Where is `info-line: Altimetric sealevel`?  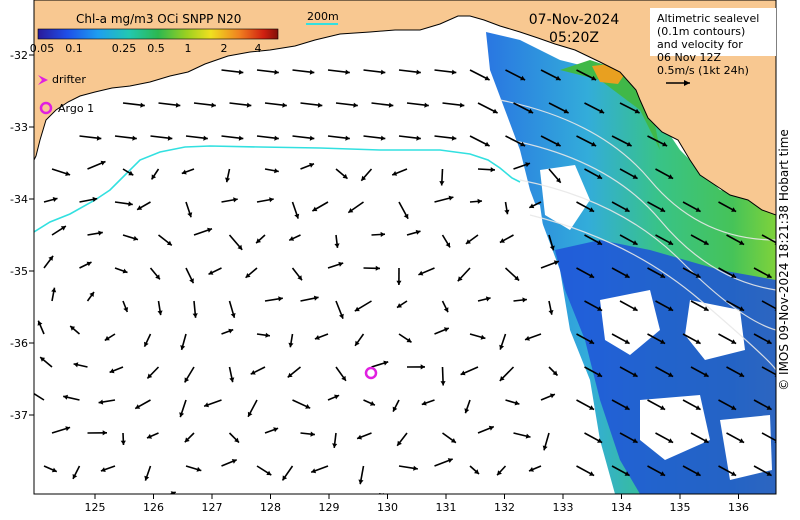 info-line: Altimetric sealevel is located at coordinates (708, 18).